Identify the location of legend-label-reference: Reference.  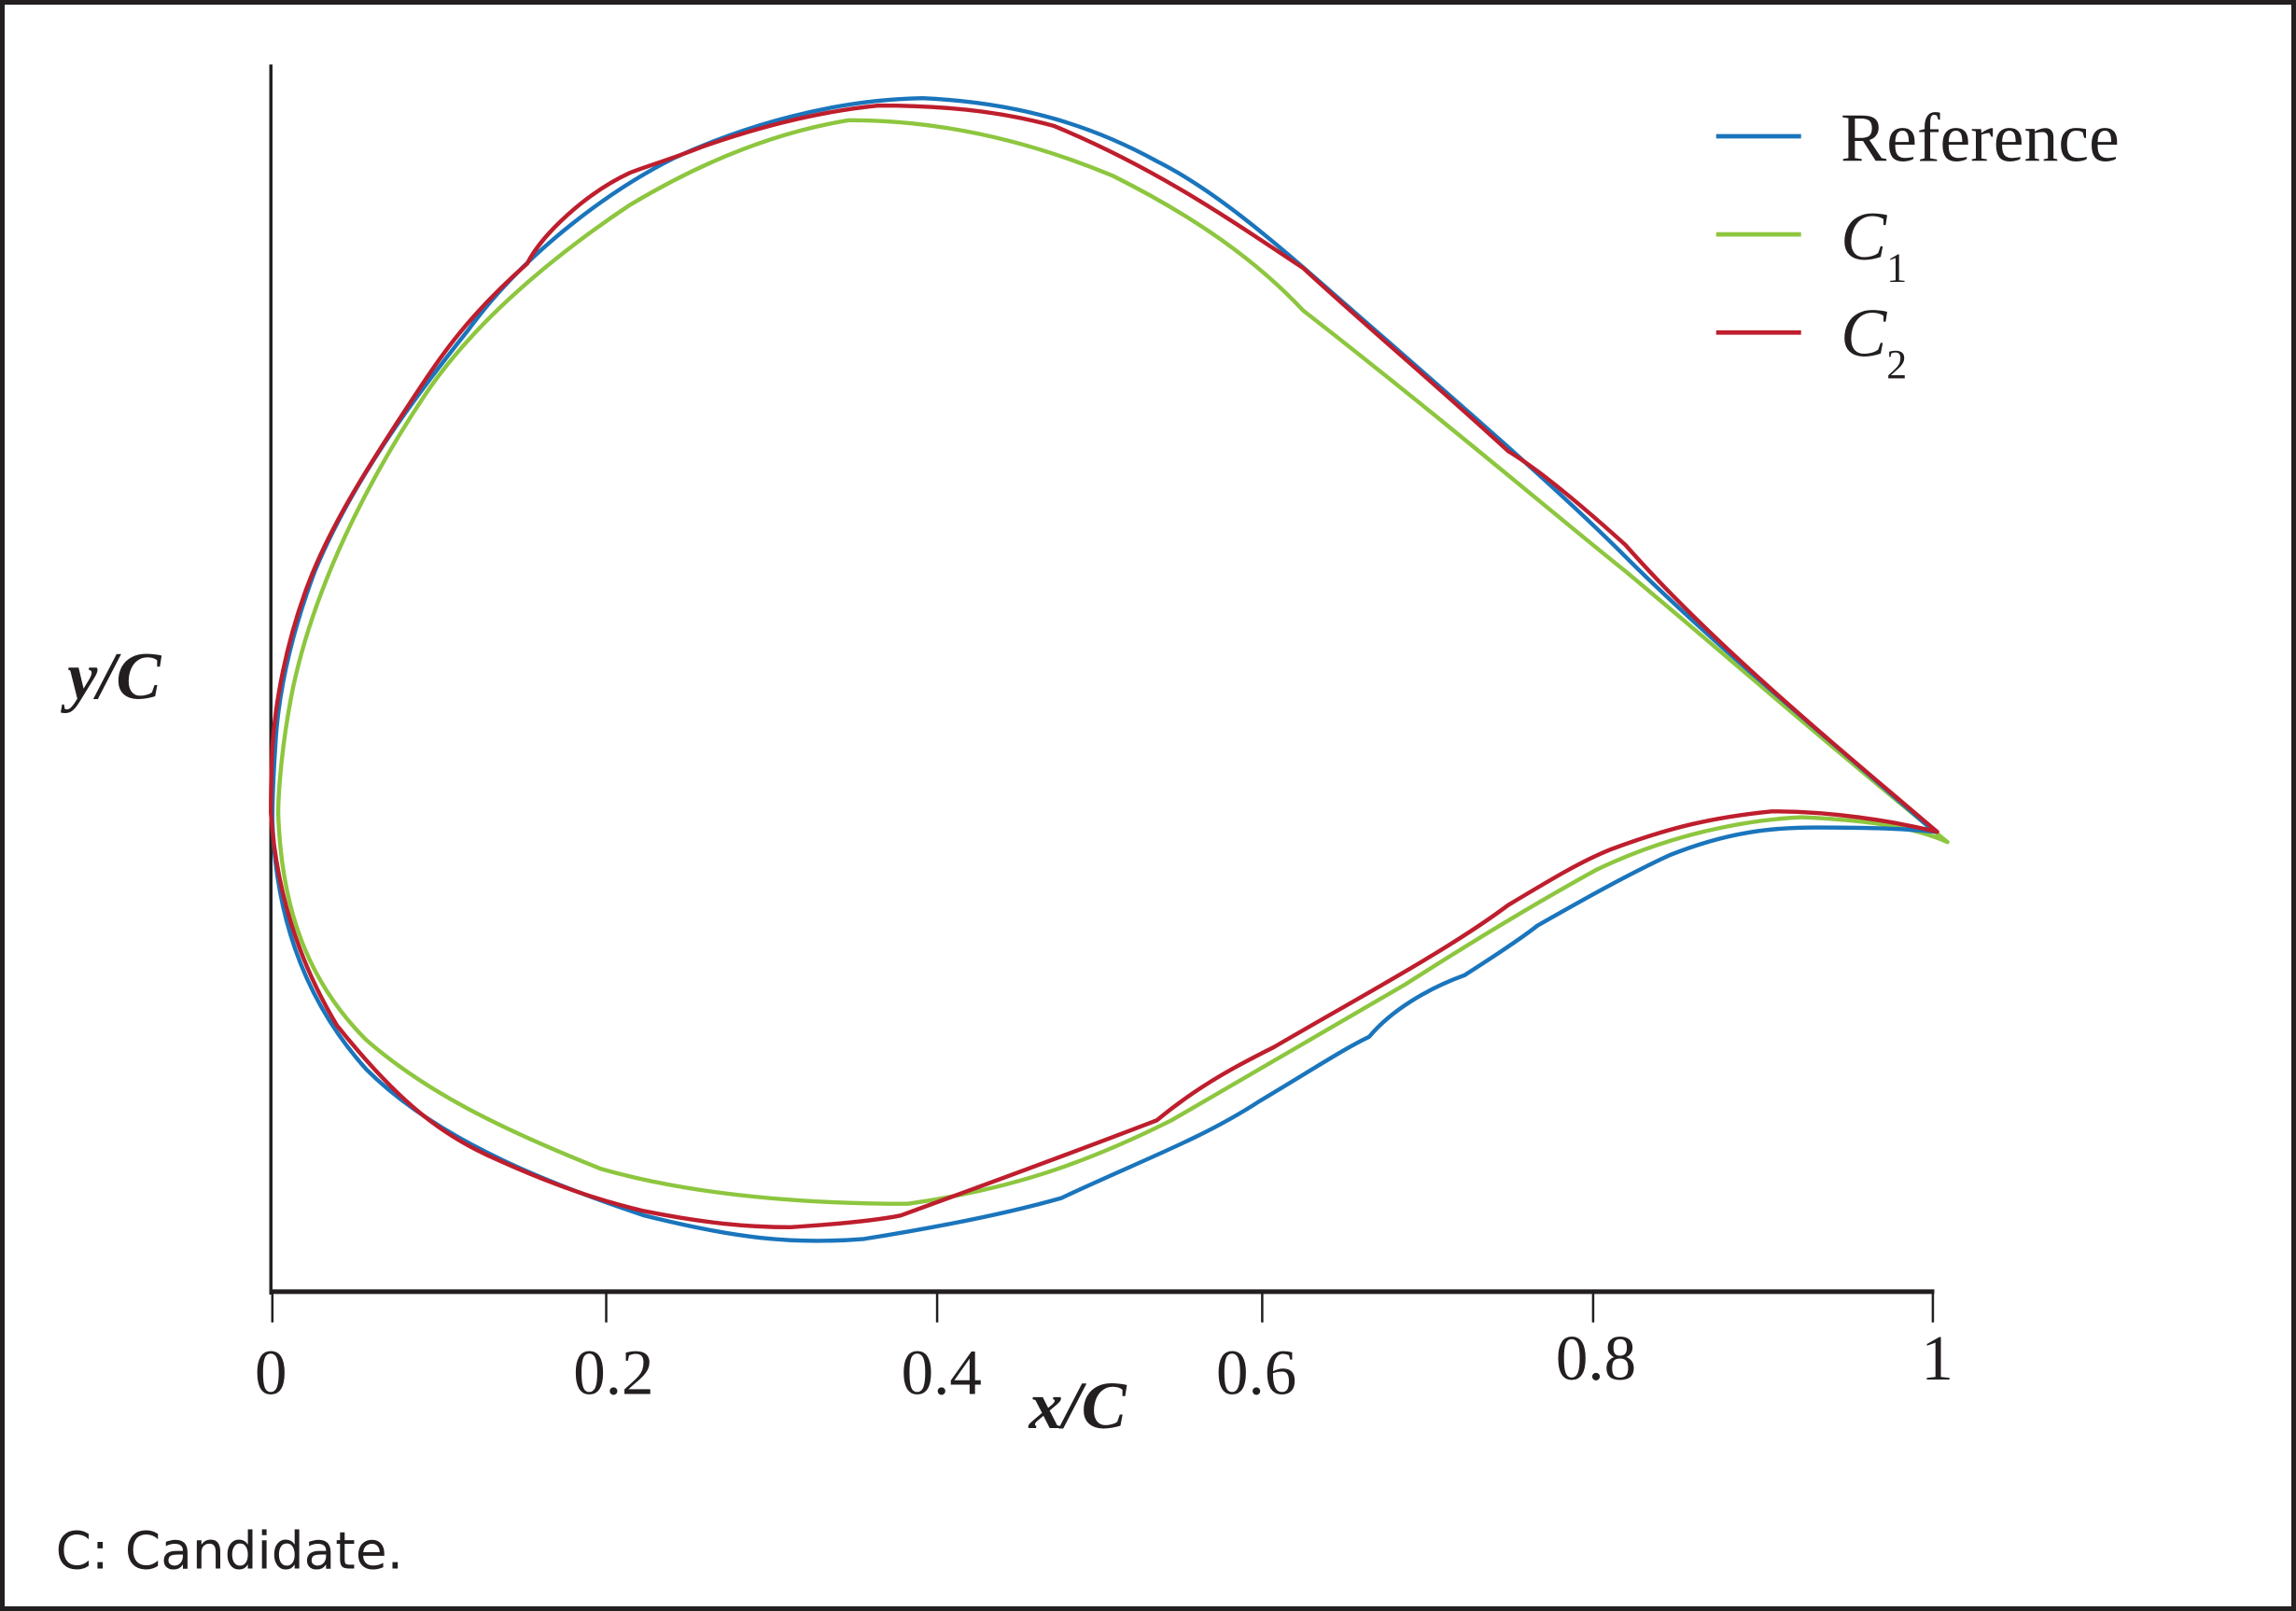
(1980, 138).